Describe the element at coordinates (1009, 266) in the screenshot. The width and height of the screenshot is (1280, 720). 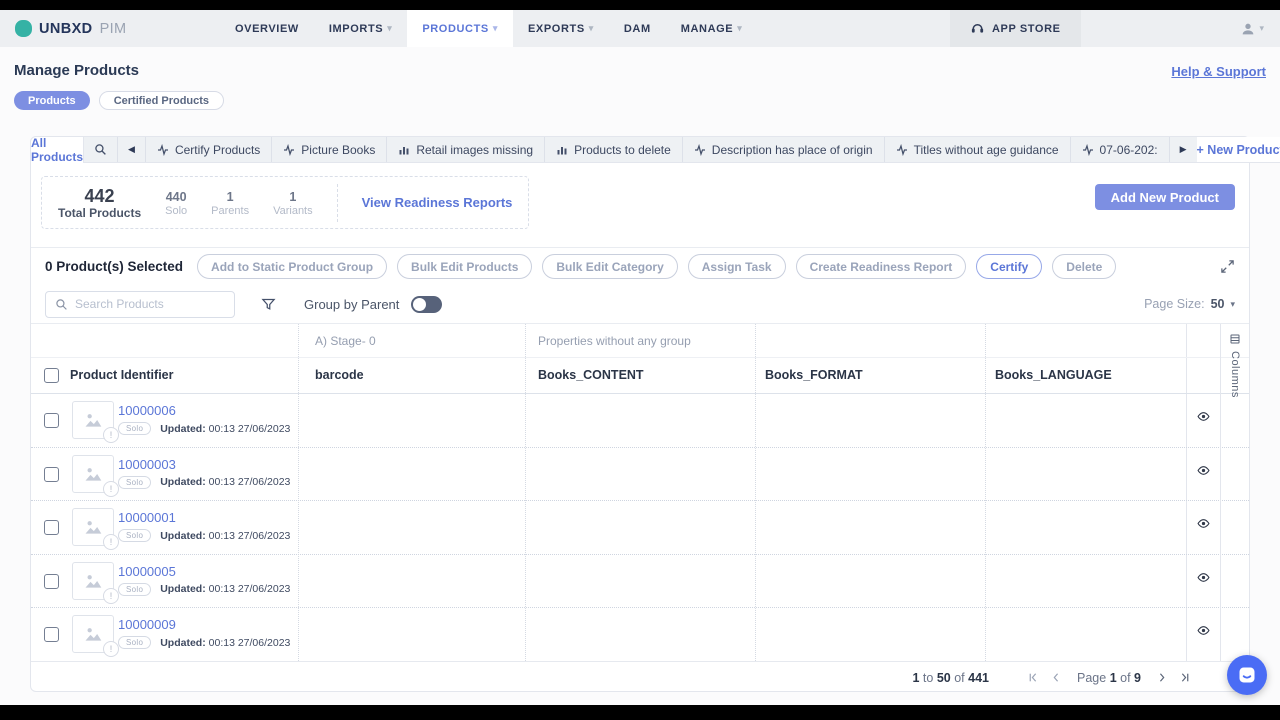
I see `certify-button: Certify` at that location.